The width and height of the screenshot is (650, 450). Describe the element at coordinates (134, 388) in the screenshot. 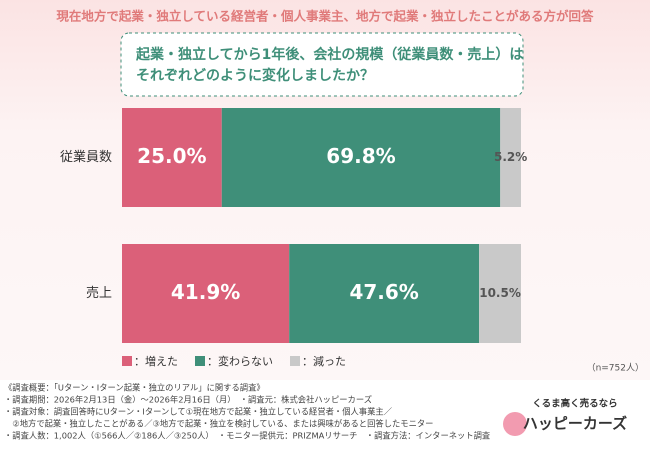

I see `note: 《調査概要：「Uターン・Iターン起業・独立のリアル」に関する調査》` at that location.